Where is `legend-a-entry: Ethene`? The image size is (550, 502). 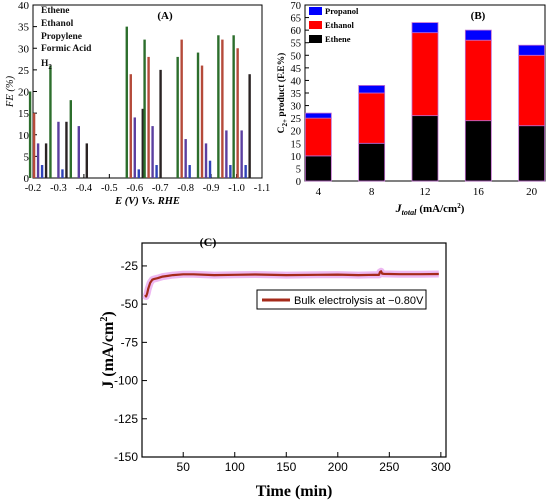
legend-a-entry: Ethene is located at coordinates (55, 11).